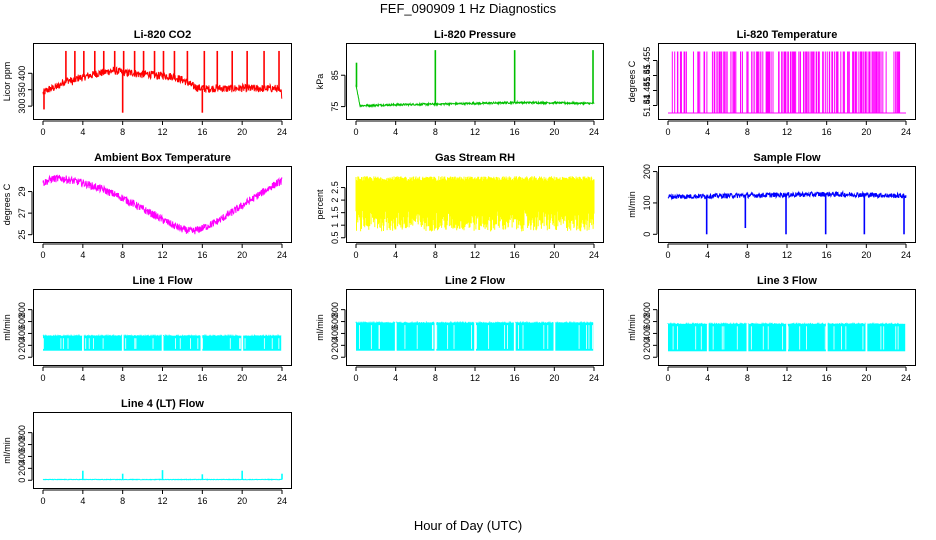  I want to click on x-axis: 0 4 8 12 16 20 24, so click(476, 251).